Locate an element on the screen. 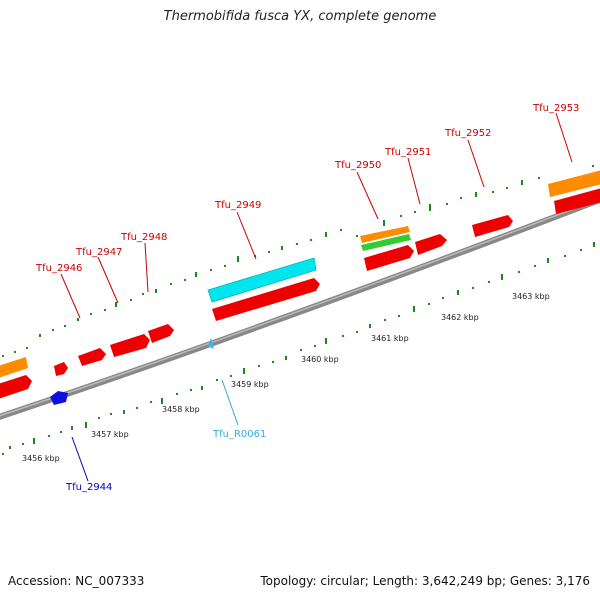  label-tfu-2944: Tfu_2944 is located at coordinates (88, 487).